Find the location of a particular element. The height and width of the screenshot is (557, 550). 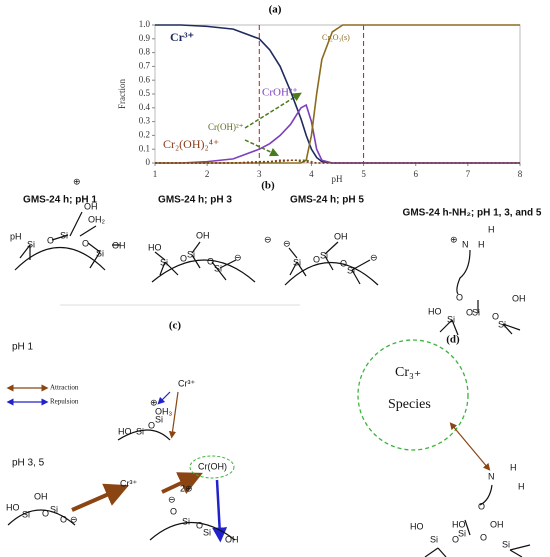

y-axis-label: Fraction is located at coordinates (122, 94).